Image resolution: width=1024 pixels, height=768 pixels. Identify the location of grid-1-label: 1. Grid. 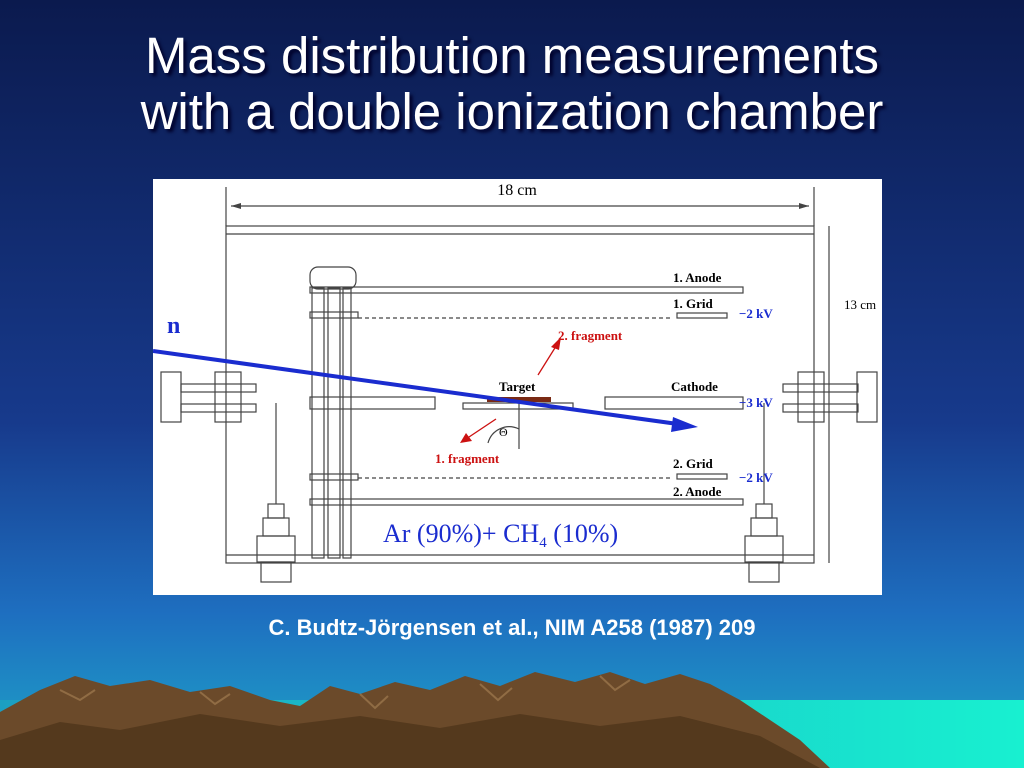
(693, 303).